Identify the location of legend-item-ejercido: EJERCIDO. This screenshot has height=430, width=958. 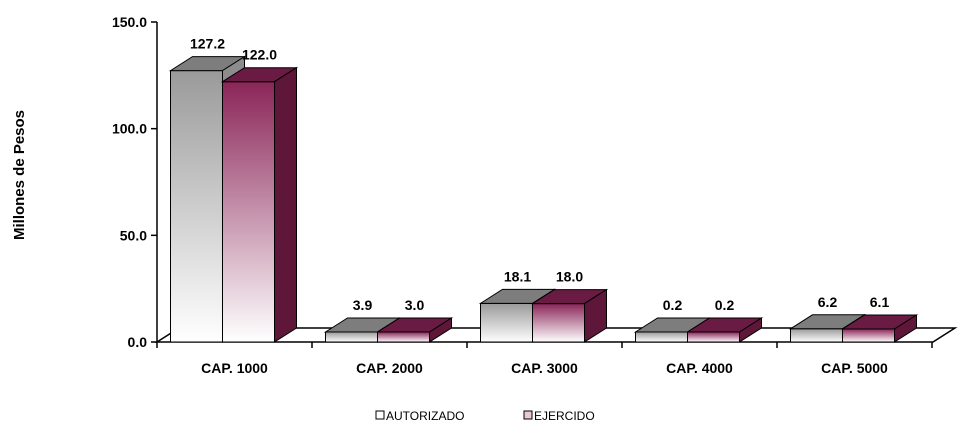
(559, 416).